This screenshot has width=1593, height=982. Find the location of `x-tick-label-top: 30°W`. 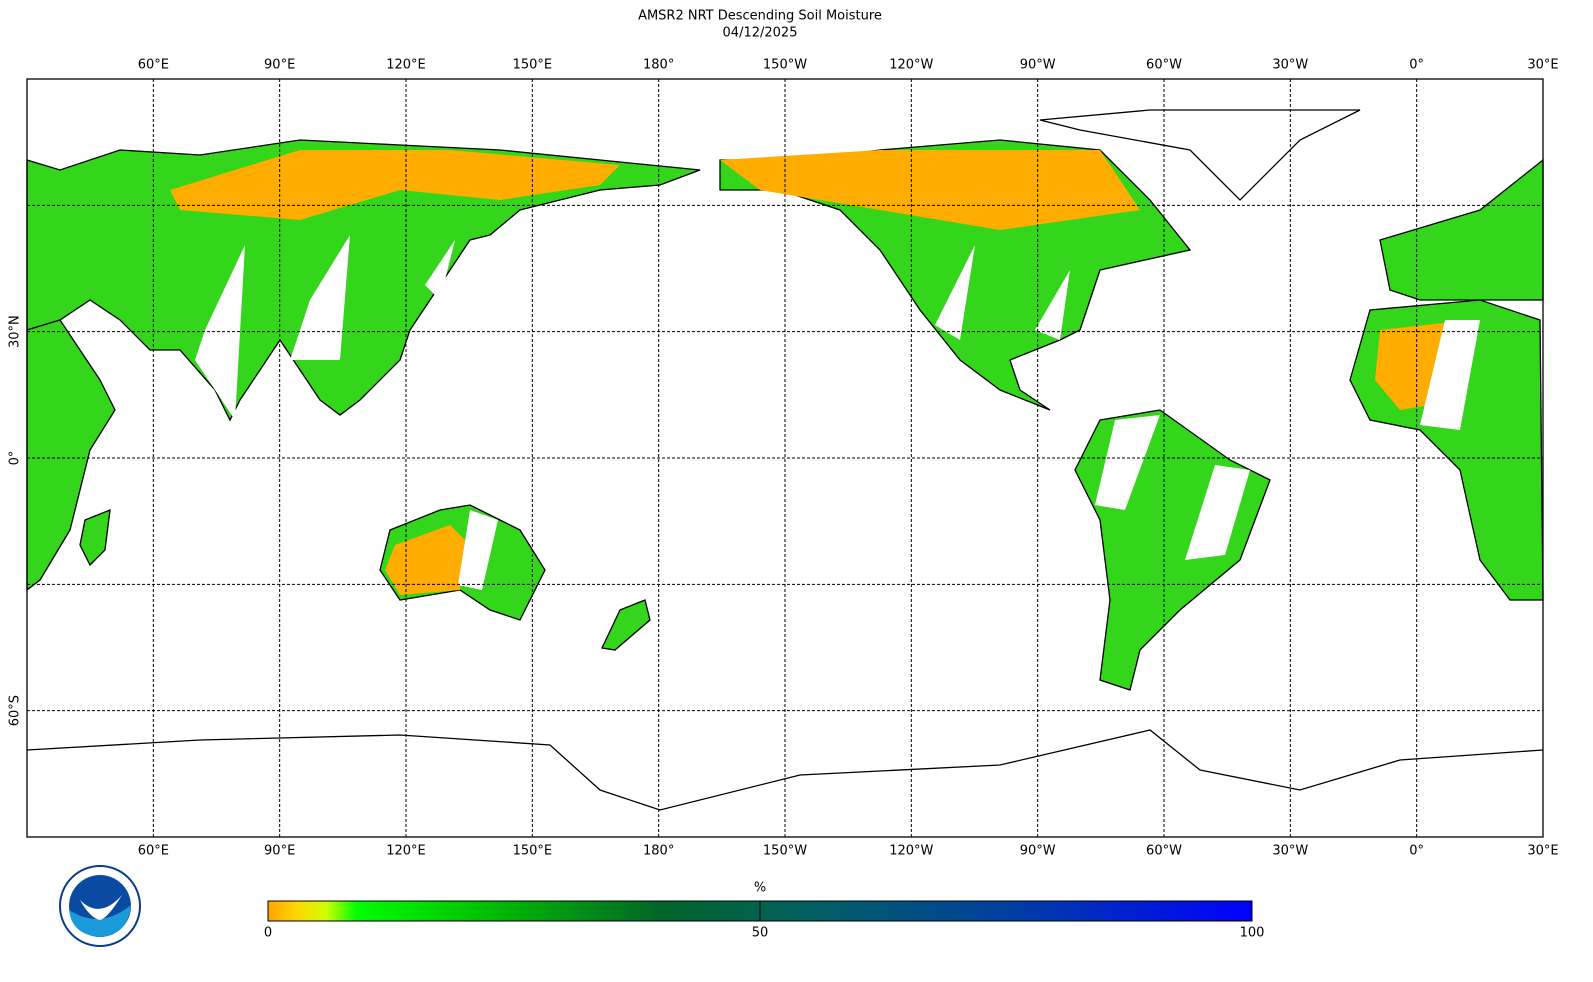

x-tick-label-top: 30°W is located at coordinates (1290, 65).